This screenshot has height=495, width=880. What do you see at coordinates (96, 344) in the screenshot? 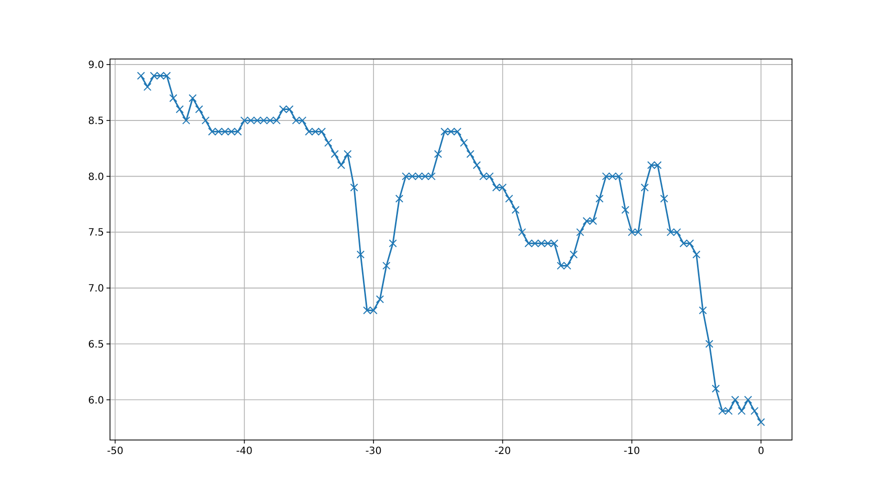
I see `y-tick-label: 6.5` at bounding box center [96, 344].